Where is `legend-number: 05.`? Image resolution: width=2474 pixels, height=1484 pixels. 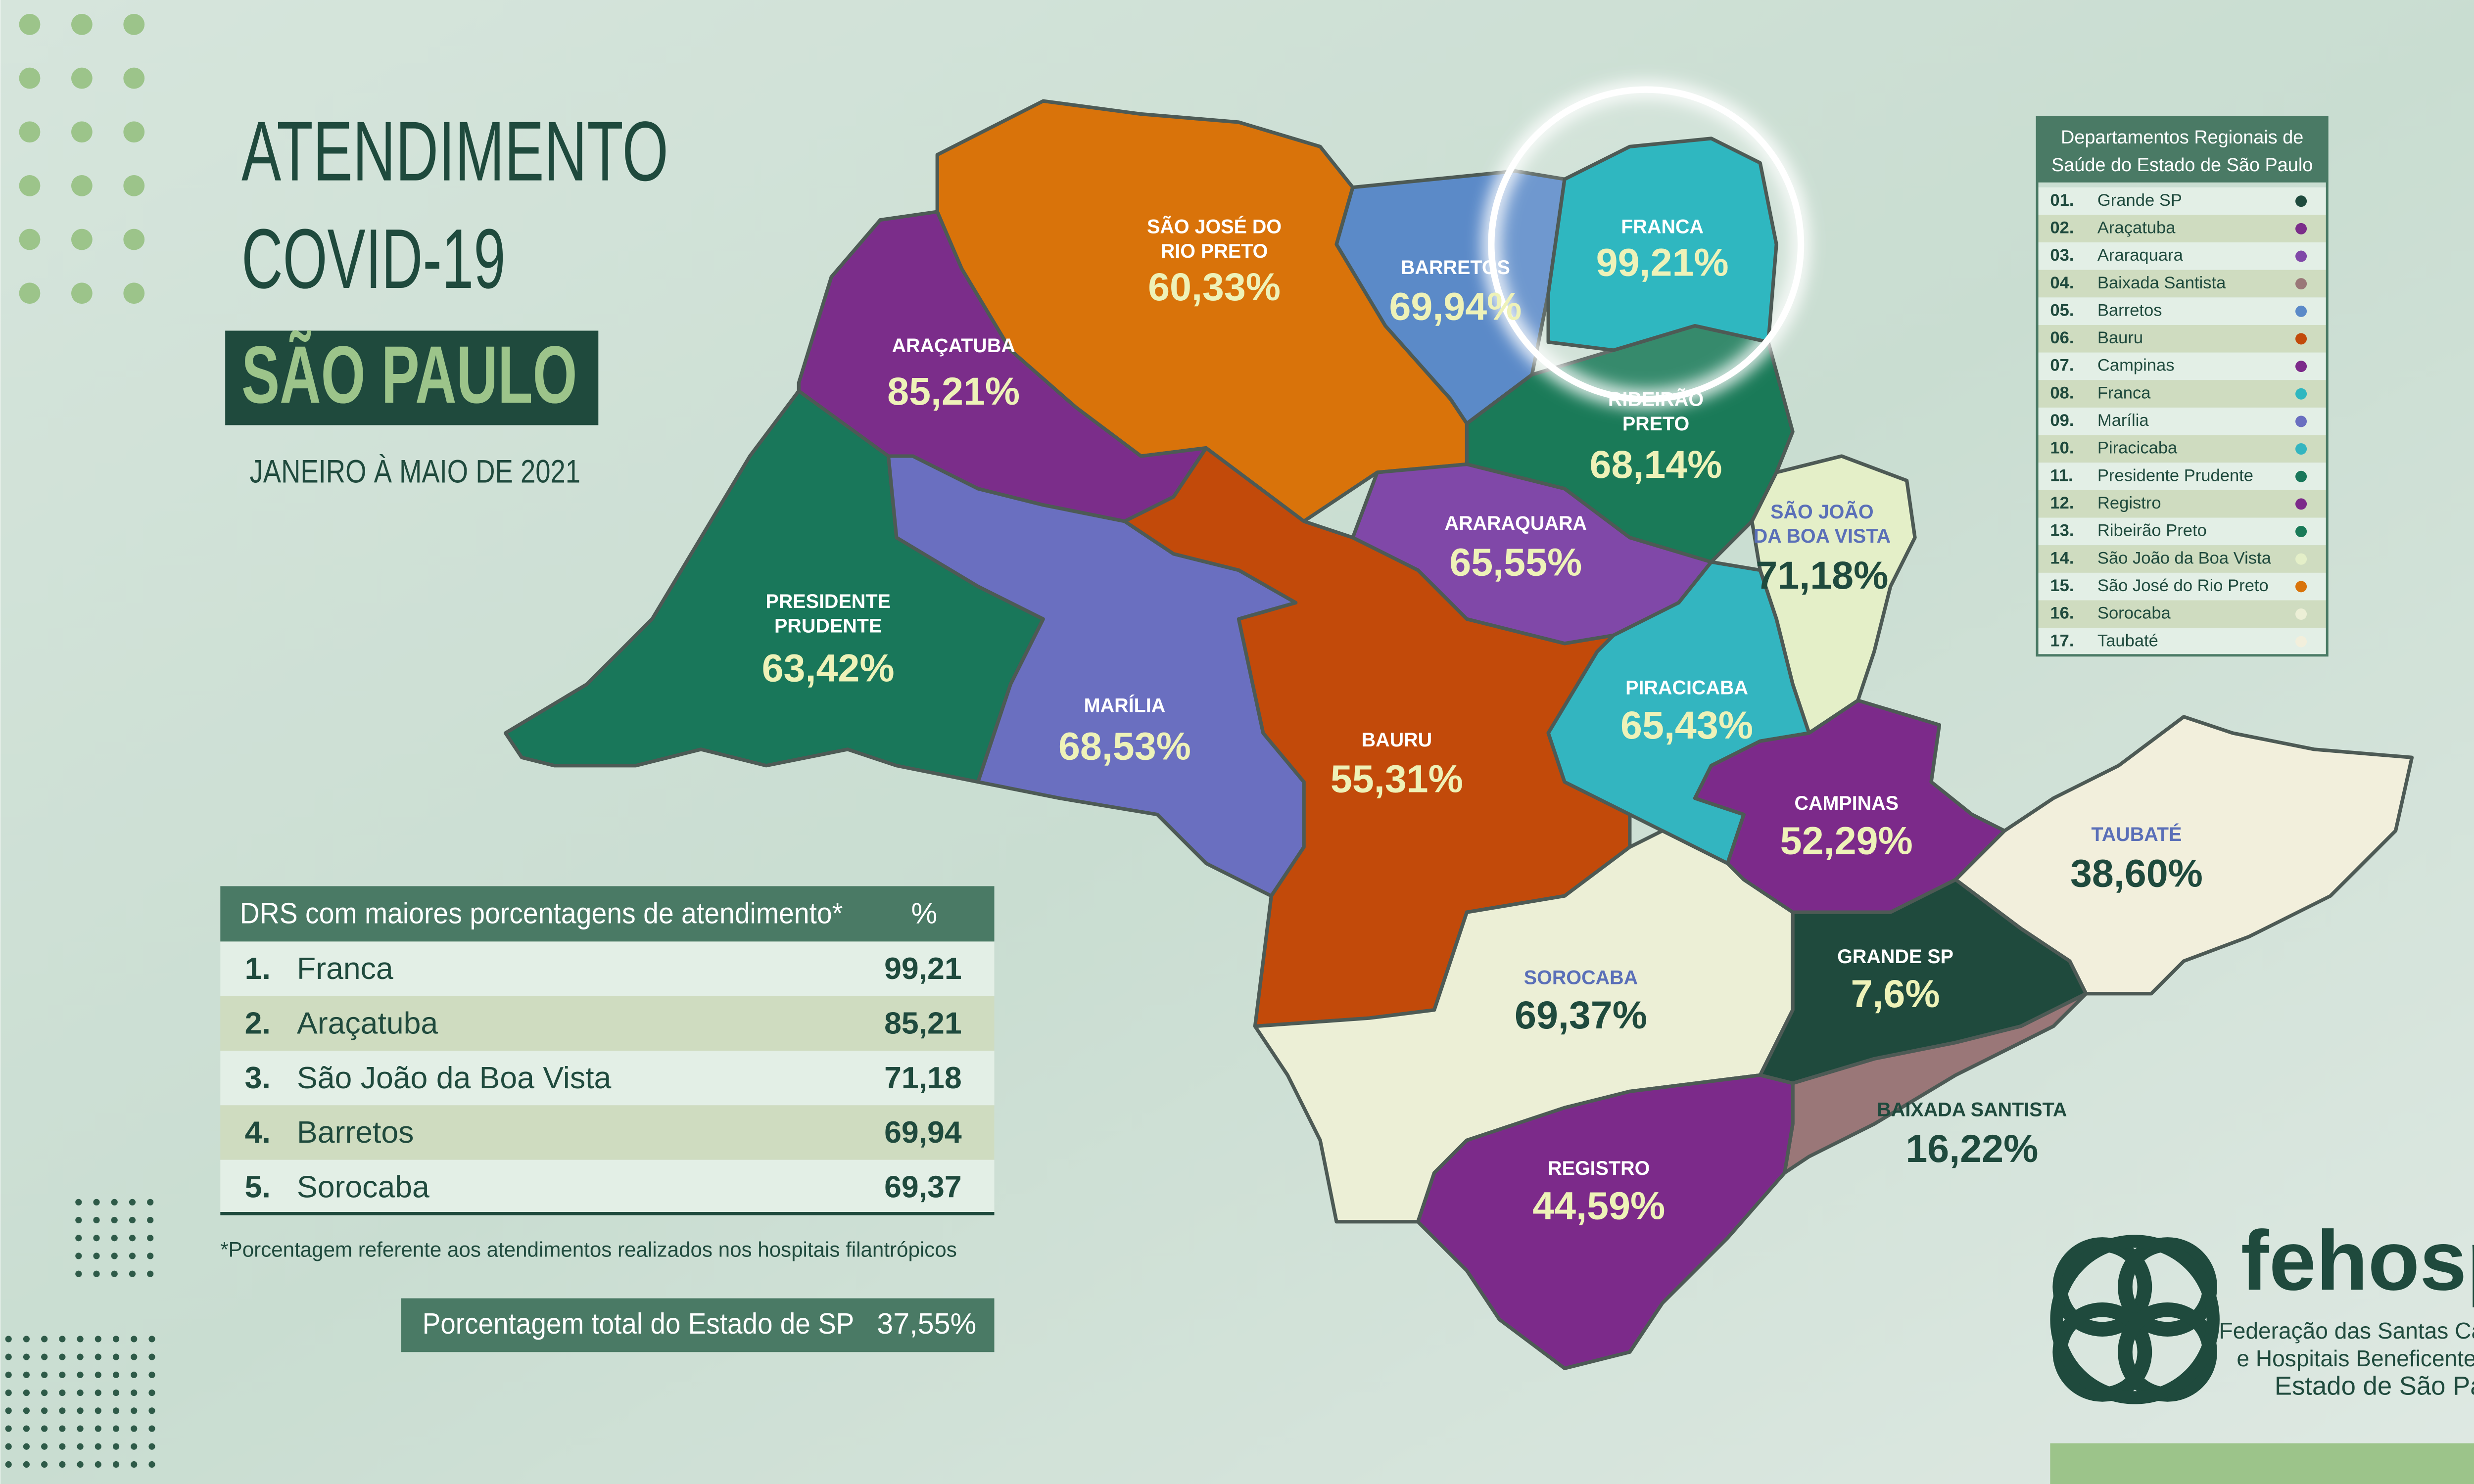 legend-number: 05. is located at coordinates (2062, 310).